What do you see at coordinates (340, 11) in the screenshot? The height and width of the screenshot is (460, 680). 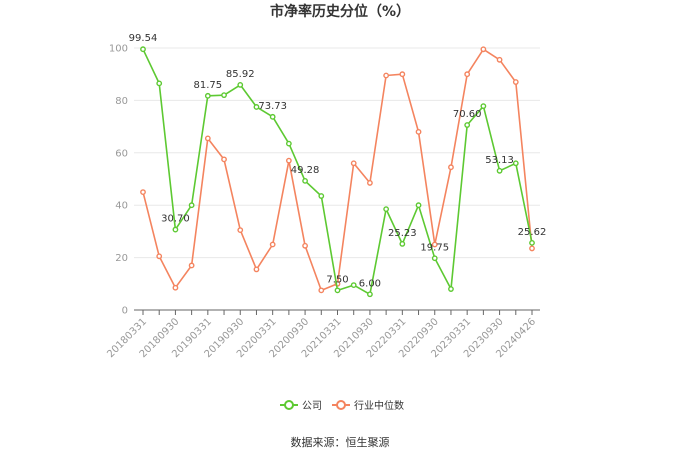 I see `chart-title: 市净率历史分位（%）` at bounding box center [340, 11].